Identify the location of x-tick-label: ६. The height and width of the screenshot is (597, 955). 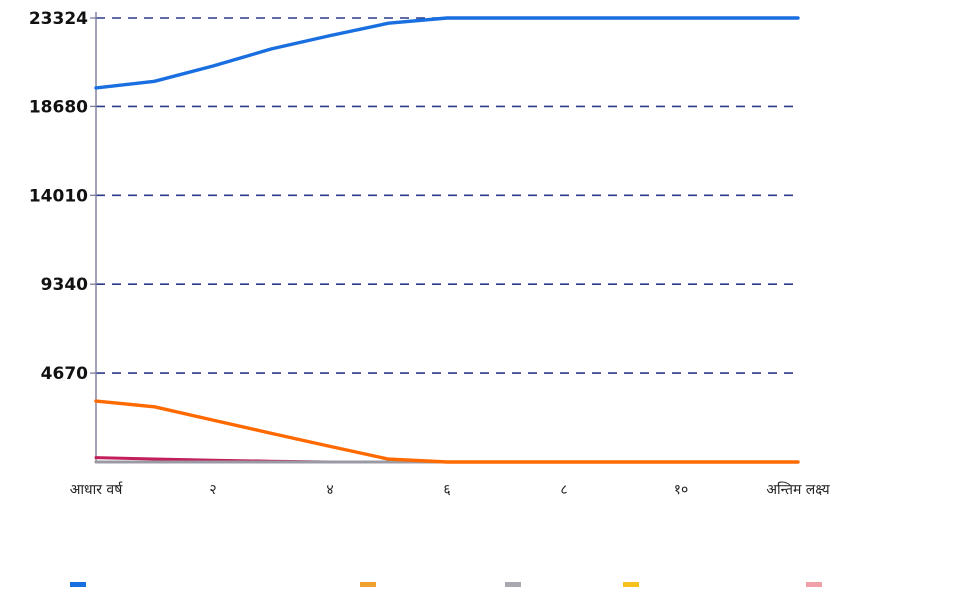
(446, 490).